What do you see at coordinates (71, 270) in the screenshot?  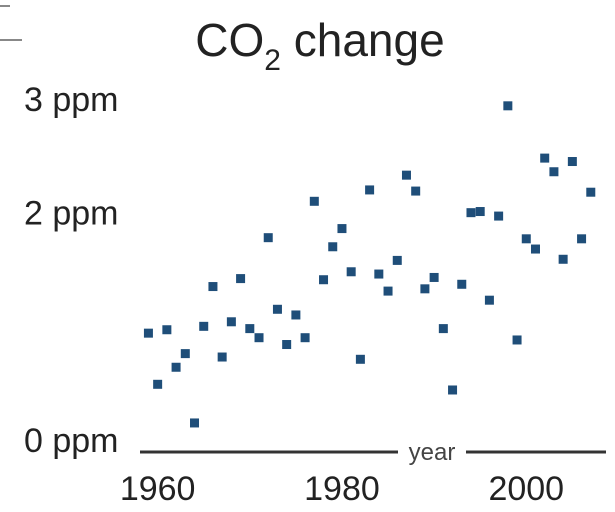 I see `y-axis-ticks: 0 ppm 2 ppm 3 ppm` at bounding box center [71, 270].